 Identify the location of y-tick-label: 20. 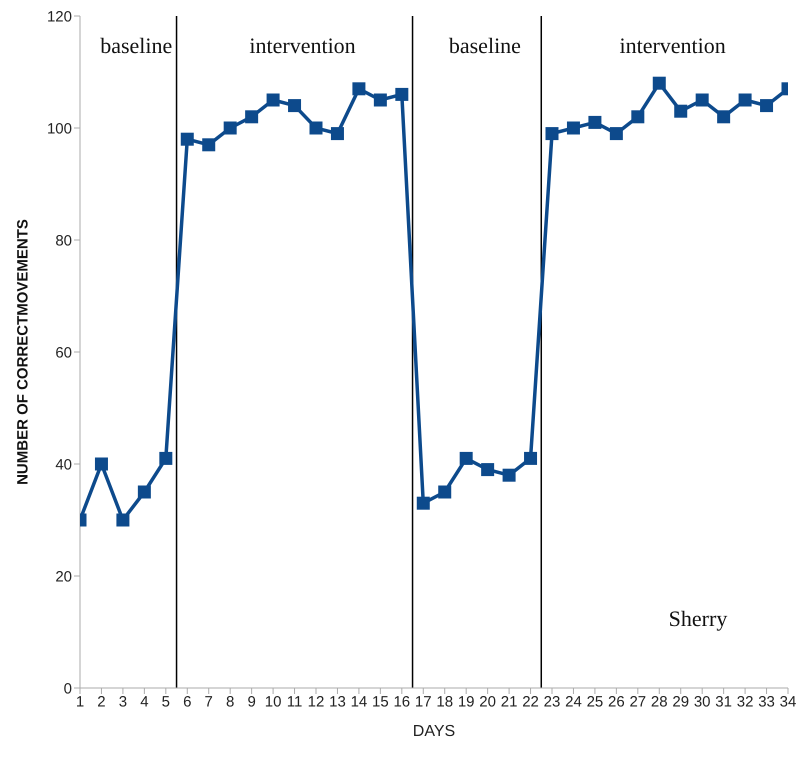
(63, 577).